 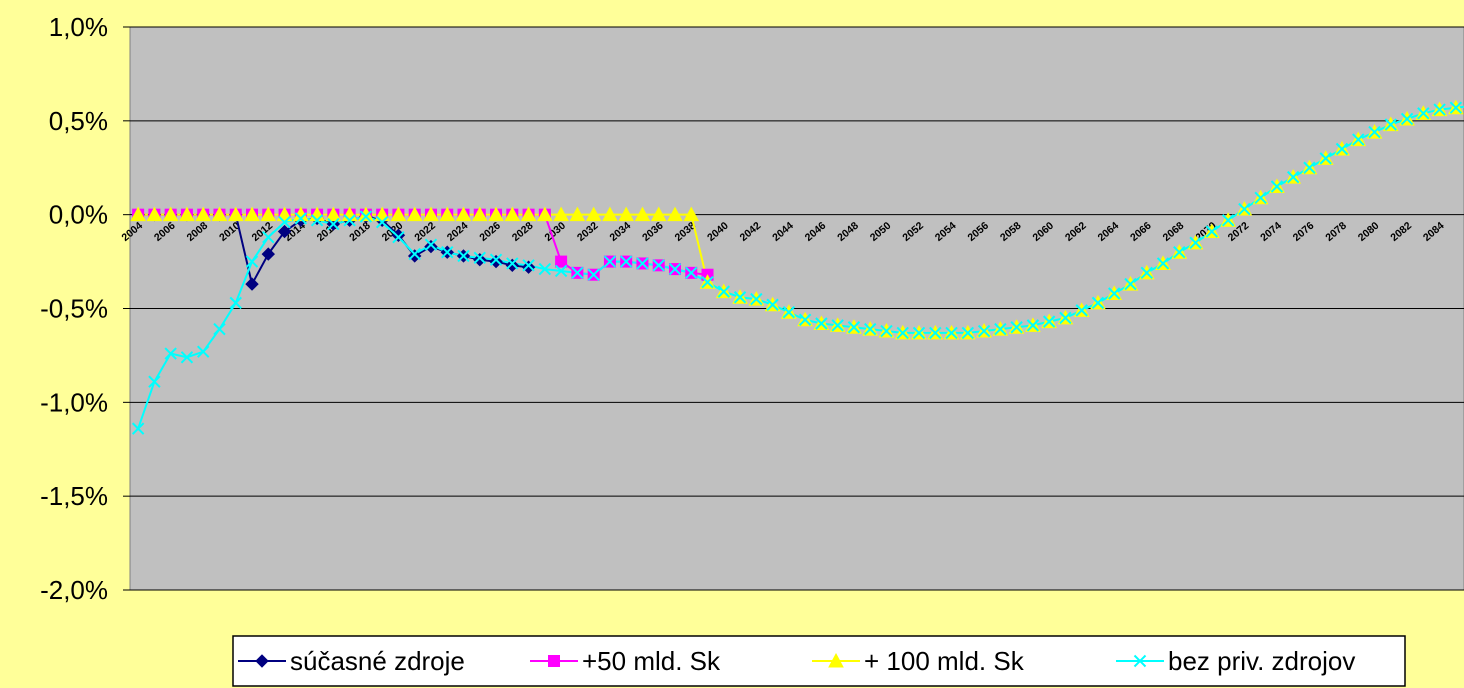 I want to click on legend-label: súčasné zdroje, so click(x=377, y=661).